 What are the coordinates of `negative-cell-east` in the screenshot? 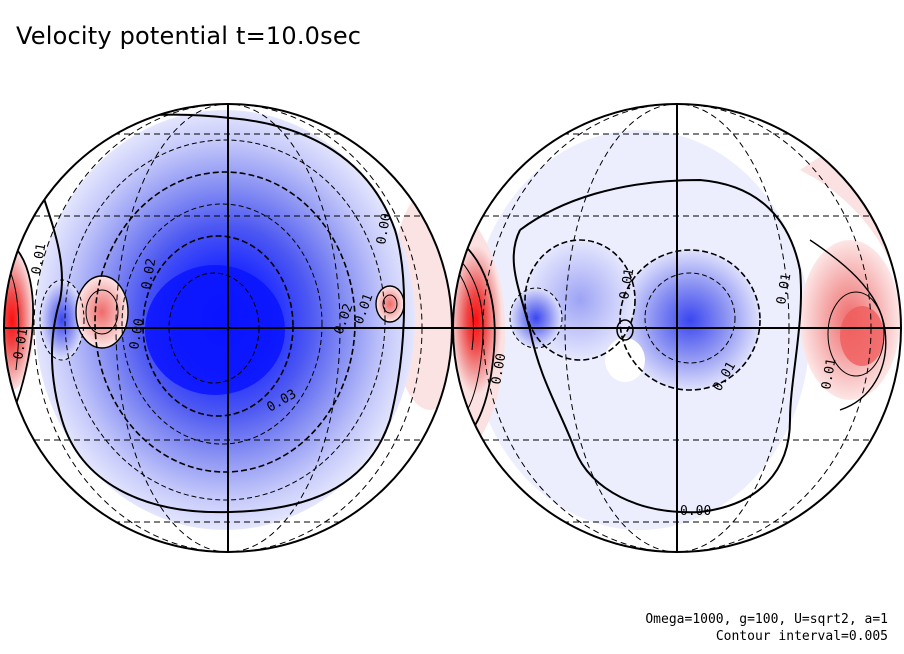 It's located at (690, 320).